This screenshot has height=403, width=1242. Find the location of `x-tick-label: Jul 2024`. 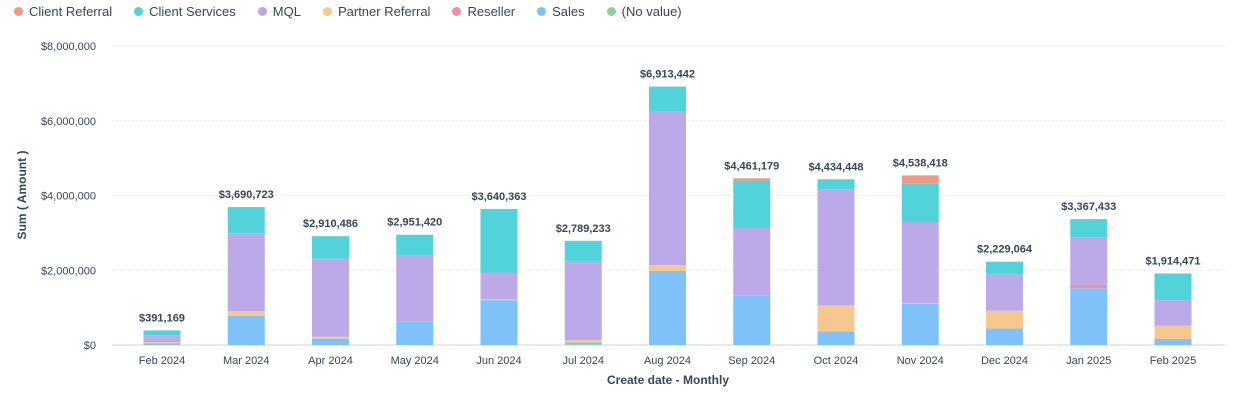

x-tick-label: Jul 2024 is located at coordinates (583, 361).